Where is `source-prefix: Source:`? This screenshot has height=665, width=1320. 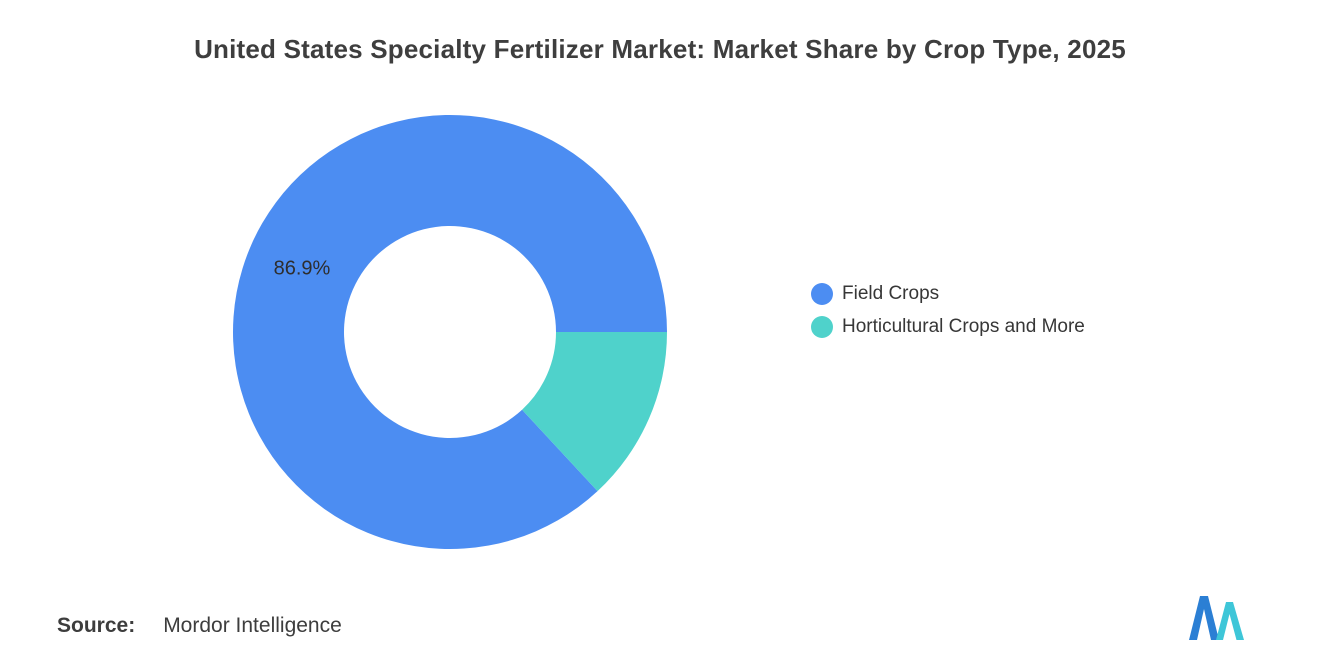 source-prefix: Source: is located at coordinates (96, 625).